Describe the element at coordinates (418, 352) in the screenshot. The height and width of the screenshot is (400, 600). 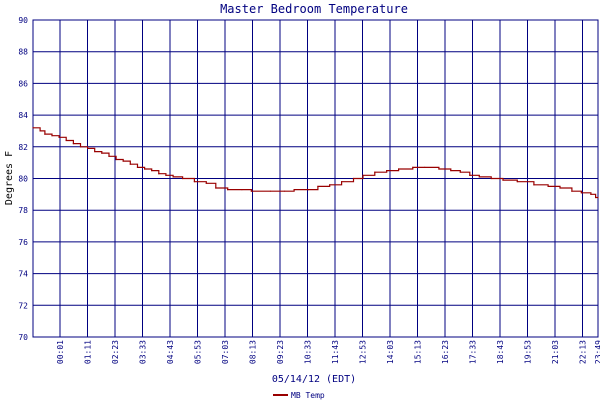
I see `x-tick-label: 15:13` at that location.